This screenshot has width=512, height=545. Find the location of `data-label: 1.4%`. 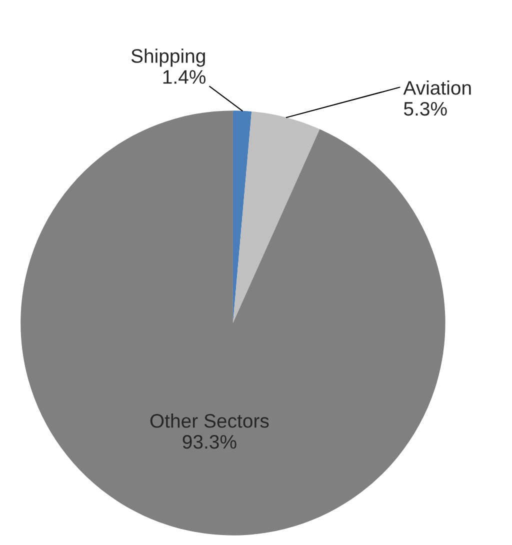

data-label: 1.4% is located at coordinates (184, 77).